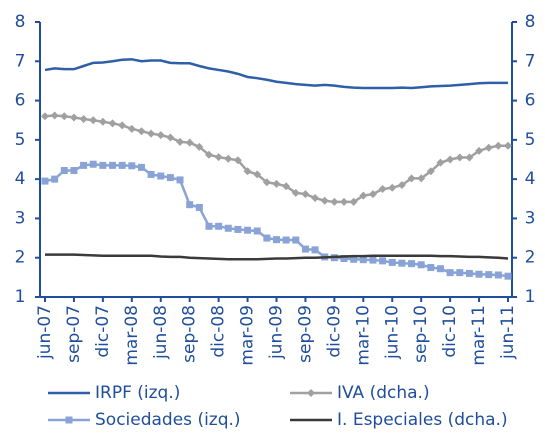 The width and height of the screenshot is (545, 434). Describe the element at coordinates (20, 140) in the screenshot. I see `y-tick-label: 5` at that location.